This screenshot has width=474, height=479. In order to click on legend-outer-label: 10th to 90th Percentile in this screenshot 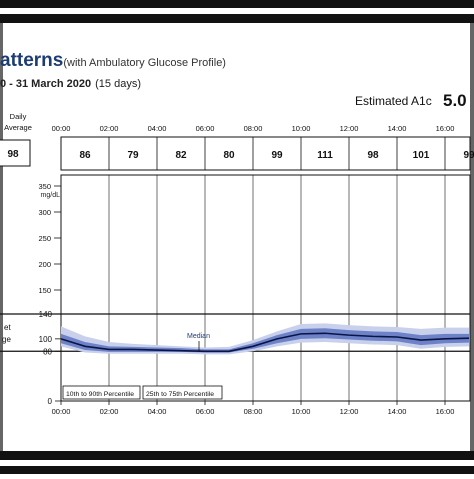, I will do `click(100, 394)`.